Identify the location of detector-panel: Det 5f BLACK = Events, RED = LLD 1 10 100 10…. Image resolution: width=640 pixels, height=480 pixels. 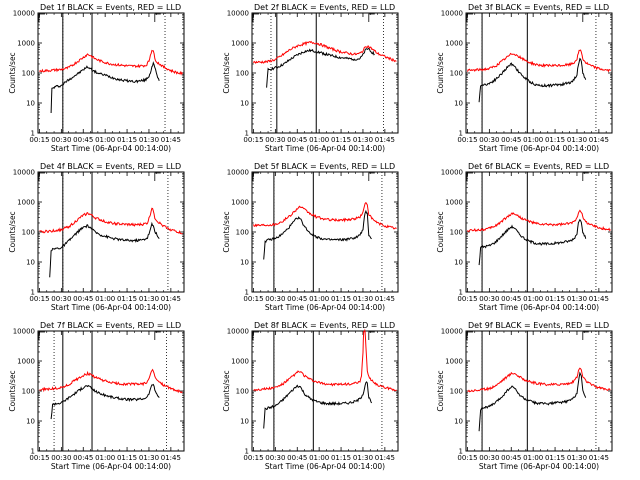
(310, 237).